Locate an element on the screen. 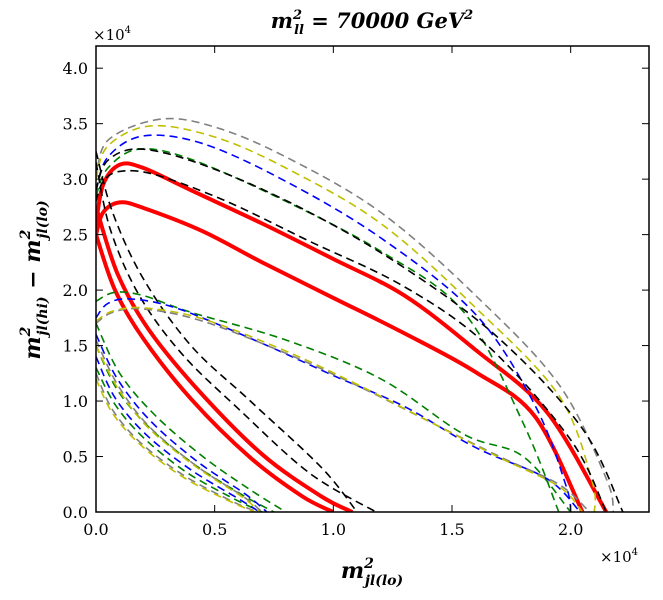  series-green-lower-a is located at coordinates (191, 417).